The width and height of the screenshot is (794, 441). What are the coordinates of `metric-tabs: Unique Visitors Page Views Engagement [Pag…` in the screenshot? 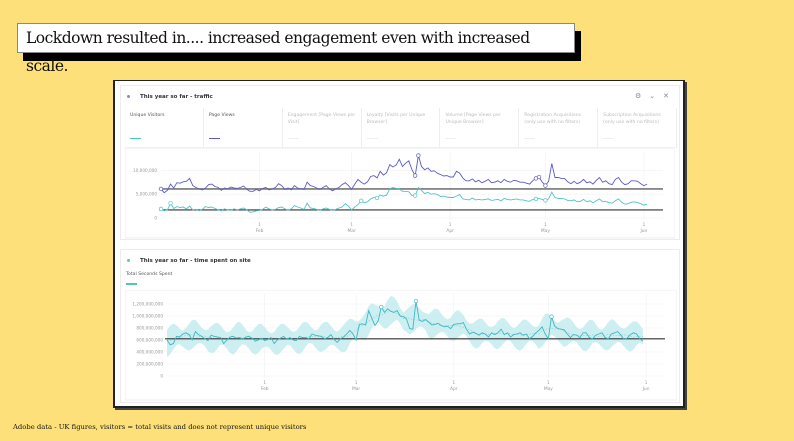 It's located at (401, 128).